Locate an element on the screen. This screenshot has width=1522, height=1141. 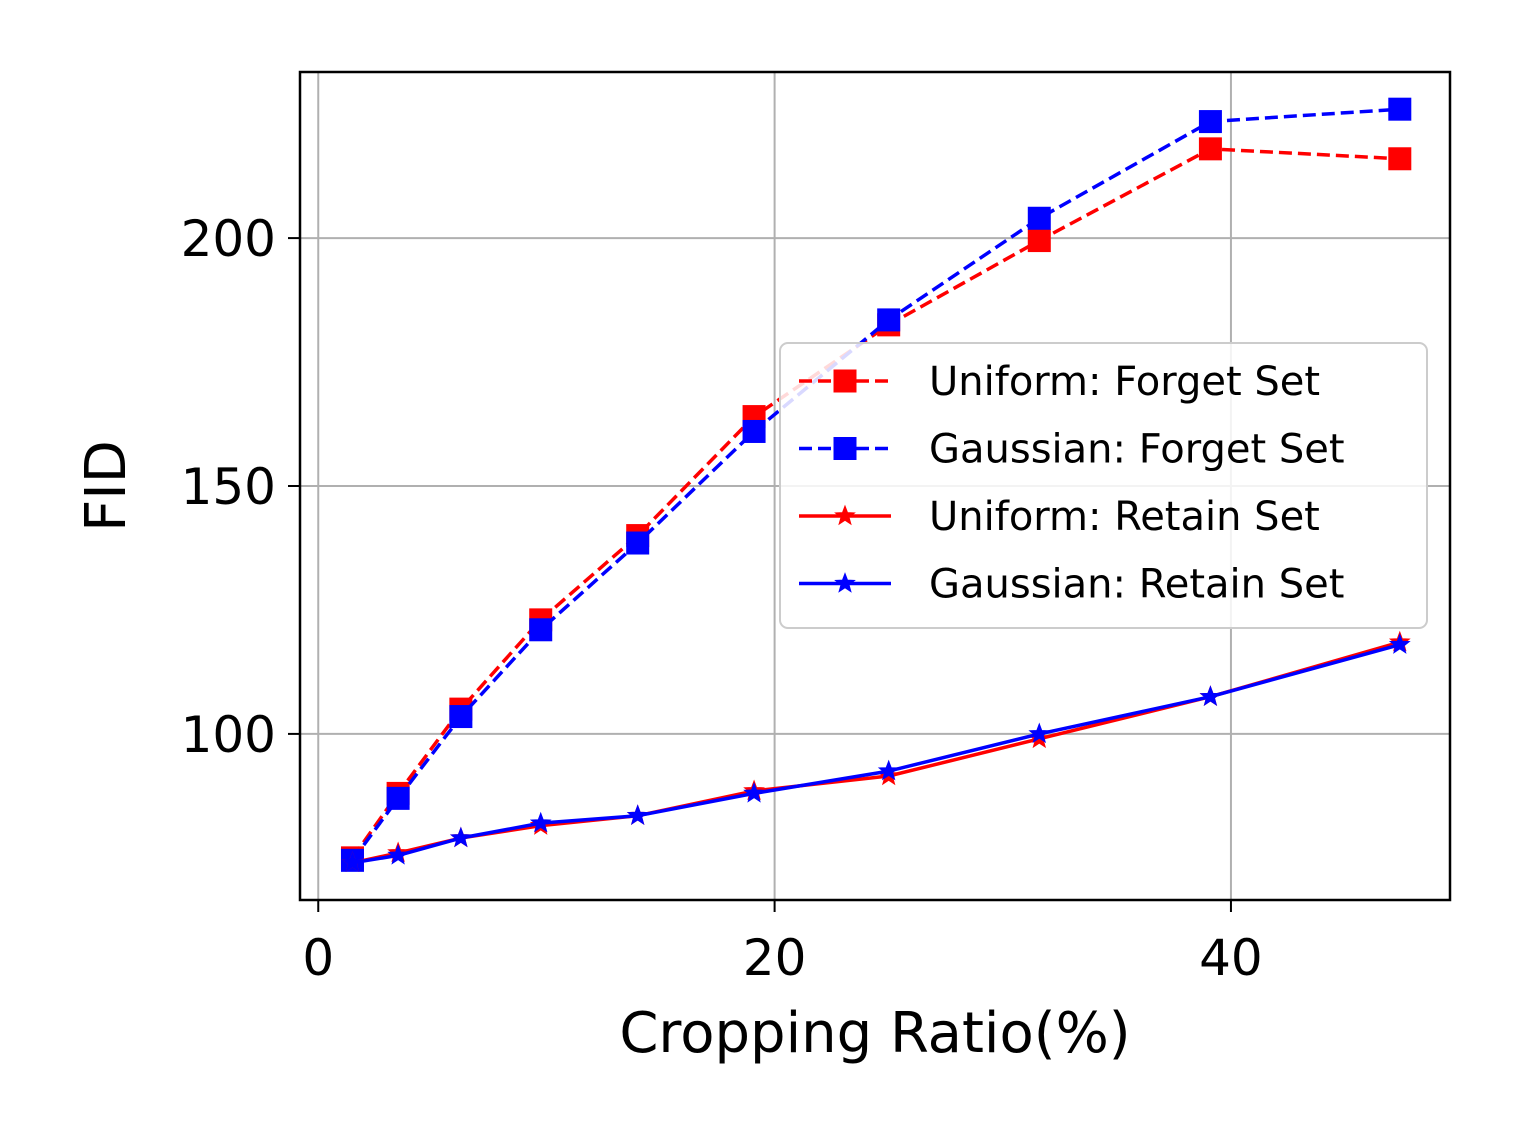
legend-box is located at coordinates (1103, 485).